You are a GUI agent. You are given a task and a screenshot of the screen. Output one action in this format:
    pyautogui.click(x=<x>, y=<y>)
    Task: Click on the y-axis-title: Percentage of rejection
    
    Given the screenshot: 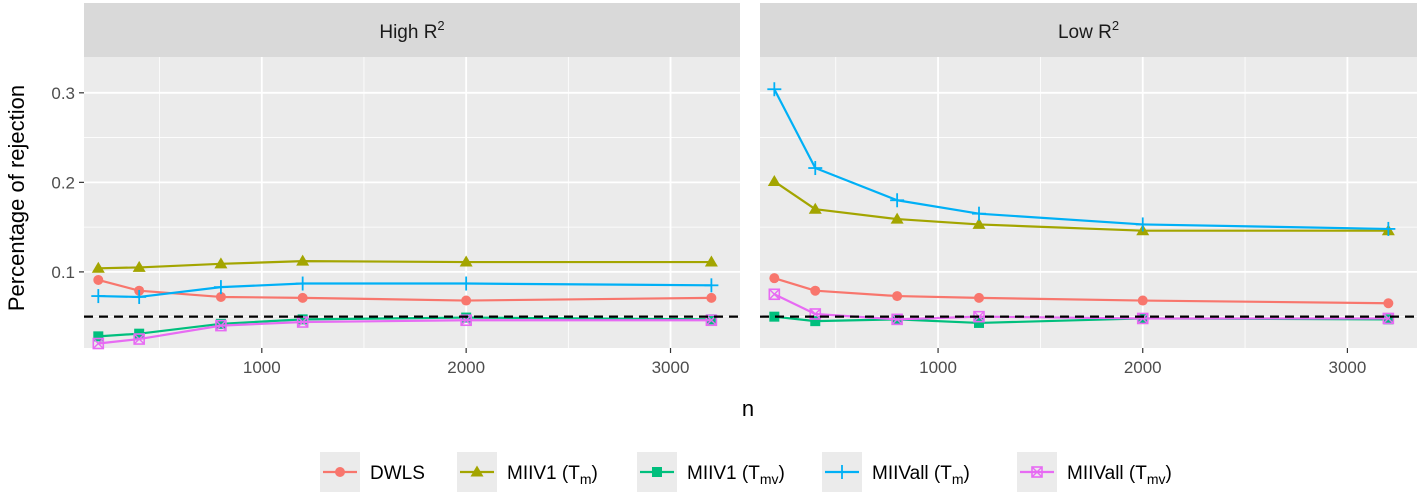 What is the action you would take?
    pyautogui.click(x=16, y=198)
    